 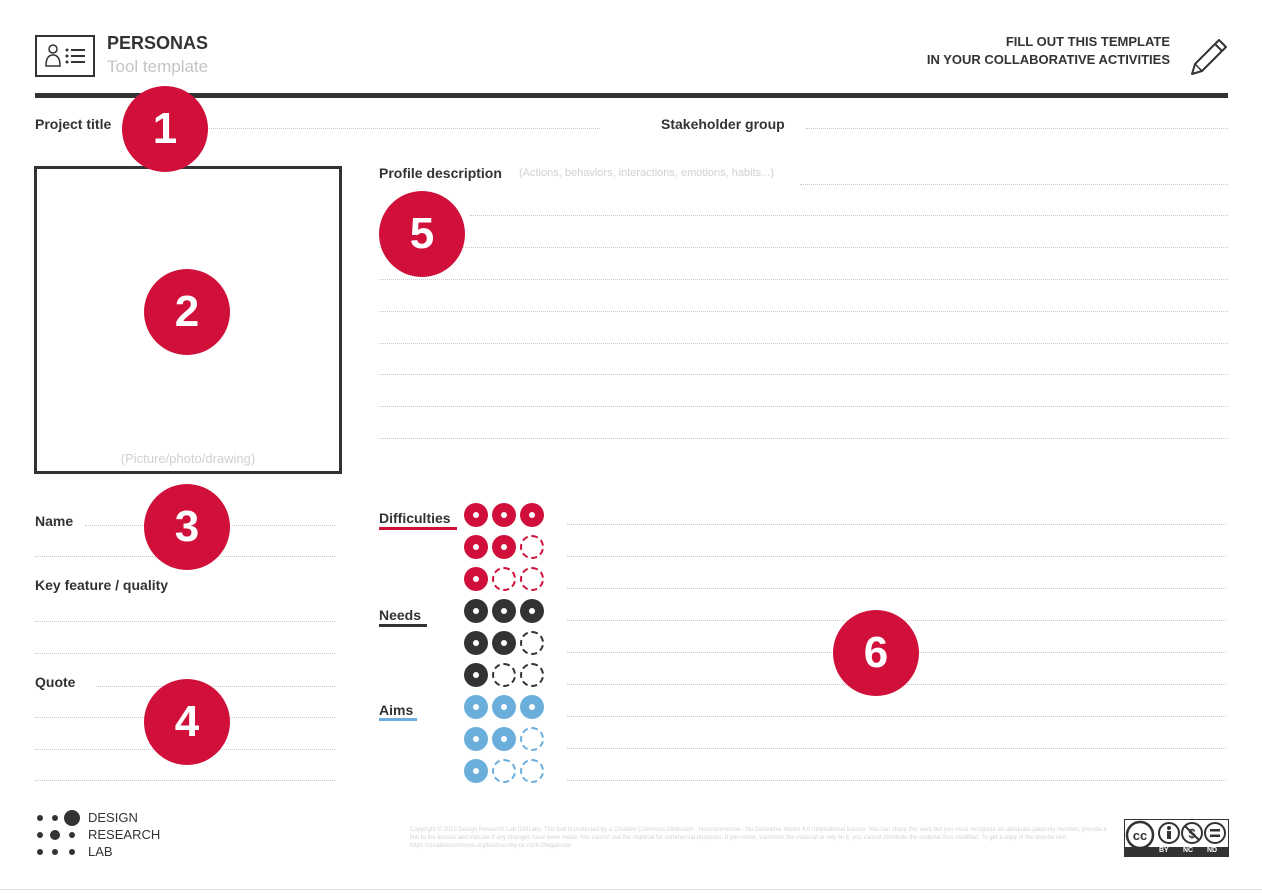 I want to click on project-title-field, so click(x=362, y=128).